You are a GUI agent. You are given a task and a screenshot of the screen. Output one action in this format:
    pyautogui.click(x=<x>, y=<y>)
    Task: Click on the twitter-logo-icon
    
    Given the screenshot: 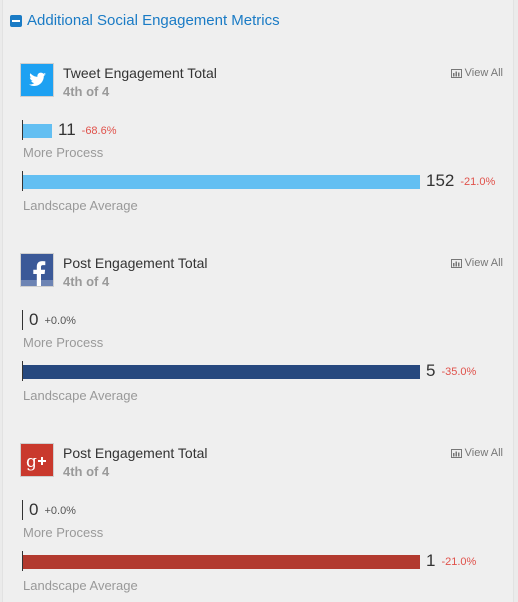 What is the action you would take?
    pyautogui.click(x=37, y=80)
    